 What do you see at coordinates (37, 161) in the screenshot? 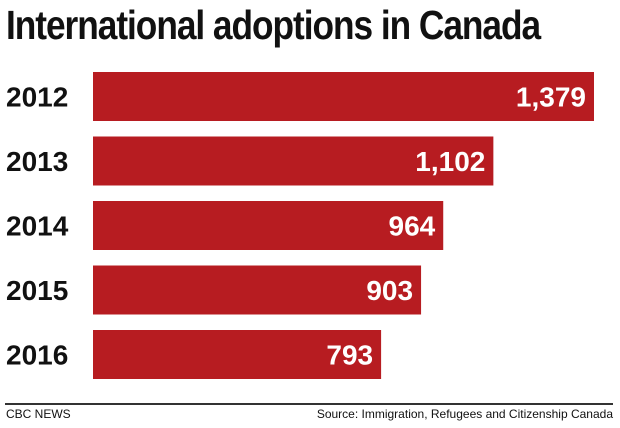
I see `category-label: 2013` at bounding box center [37, 161].